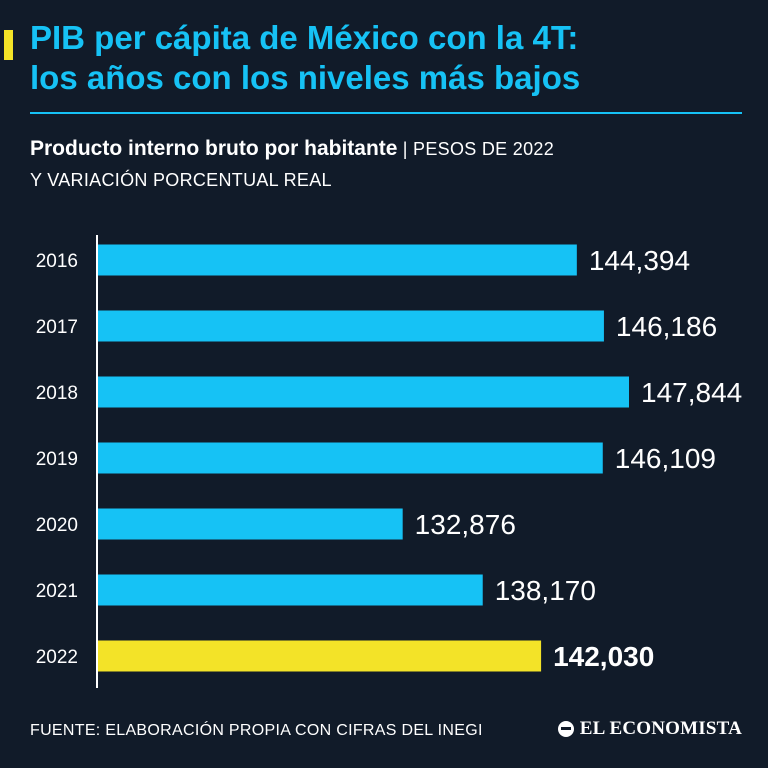 The height and width of the screenshot is (768, 768). I want to click on subtitle-unit: PESOS DE 2022, so click(484, 149).